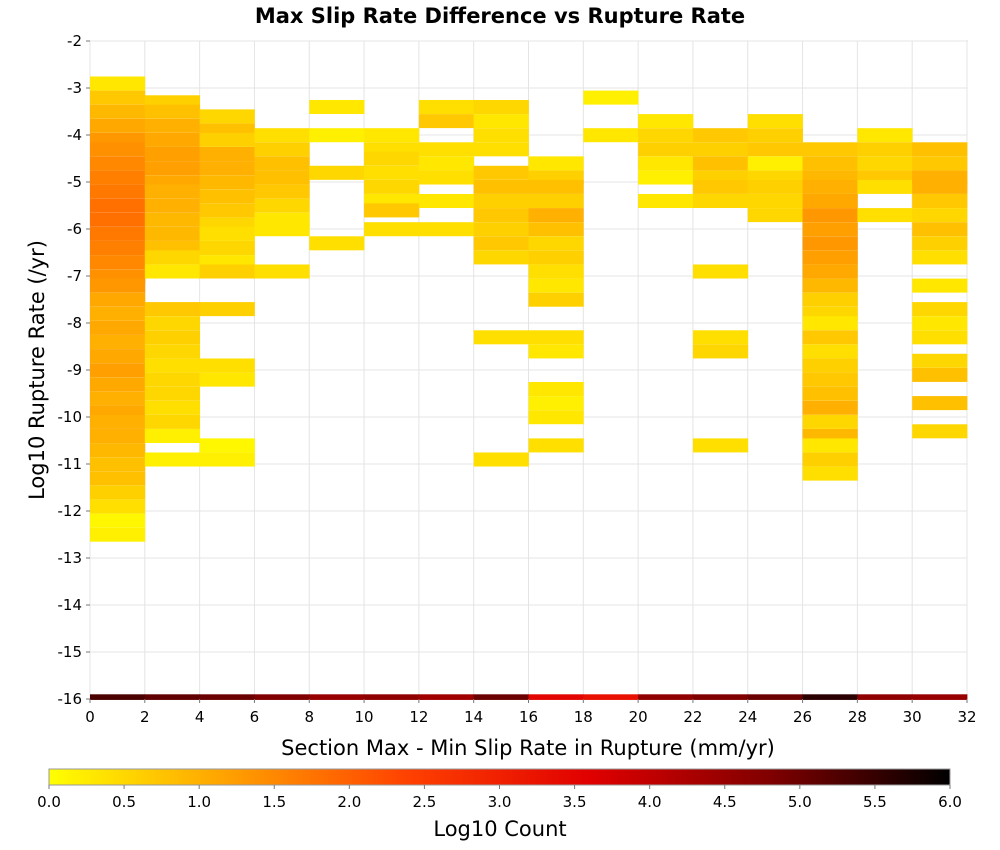 The height and width of the screenshot is (850, 1000). Describe the element at coordinates (74, 276) in the screenshot. I see `y-tick-label: -7` at that location.